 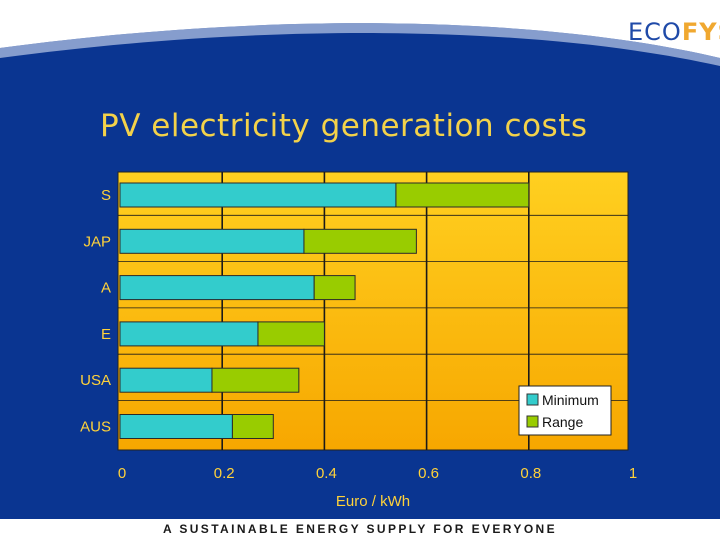 What do you see at coordinates (377, 473) in the screenshot?
I see `x-tick-labels: 0 0.2 0.4 0.6 0.8 1` at bounding box center [377, 473].